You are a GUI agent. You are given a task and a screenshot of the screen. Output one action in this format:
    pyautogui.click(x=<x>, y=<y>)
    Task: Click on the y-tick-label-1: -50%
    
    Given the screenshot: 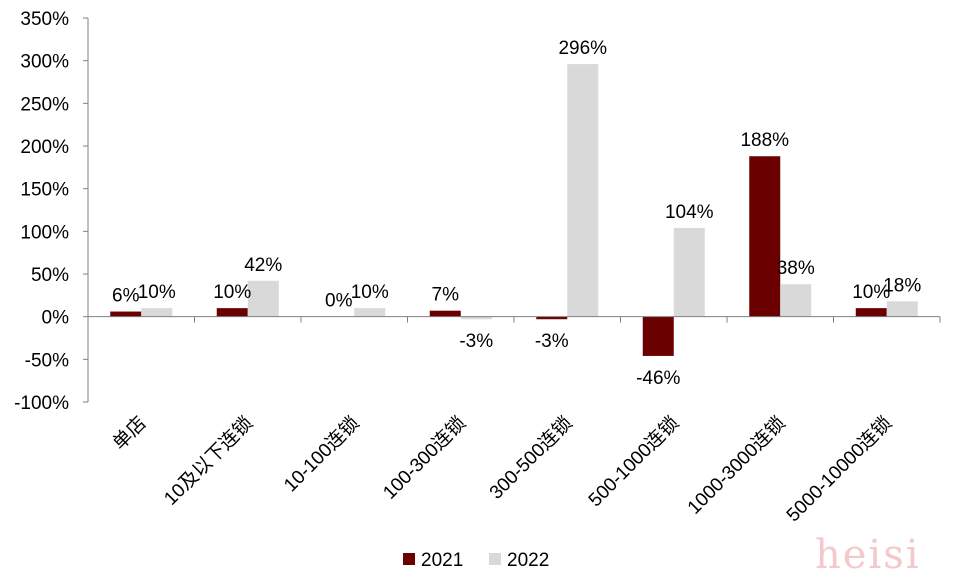 What is the action you would take?
    pyautogui.click(x=47, y=360)
    